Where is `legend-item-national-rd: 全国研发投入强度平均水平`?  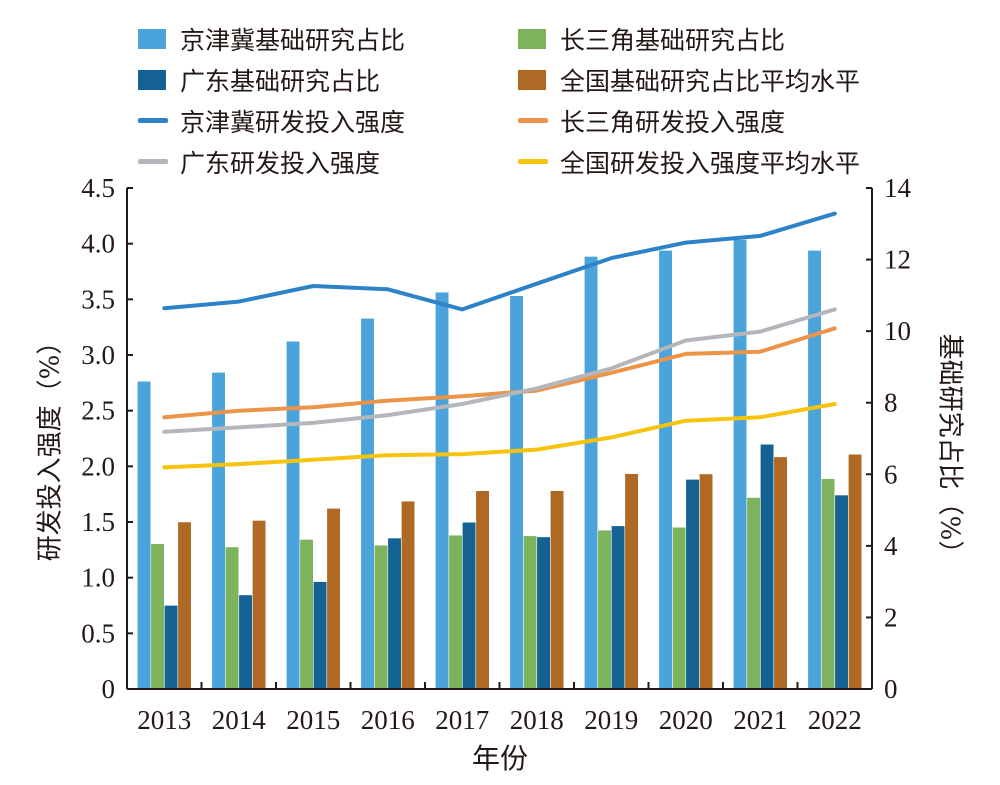
legend-item-national-rd: 全国研发投入强度平均水平 is located at coordinates (708, 161).